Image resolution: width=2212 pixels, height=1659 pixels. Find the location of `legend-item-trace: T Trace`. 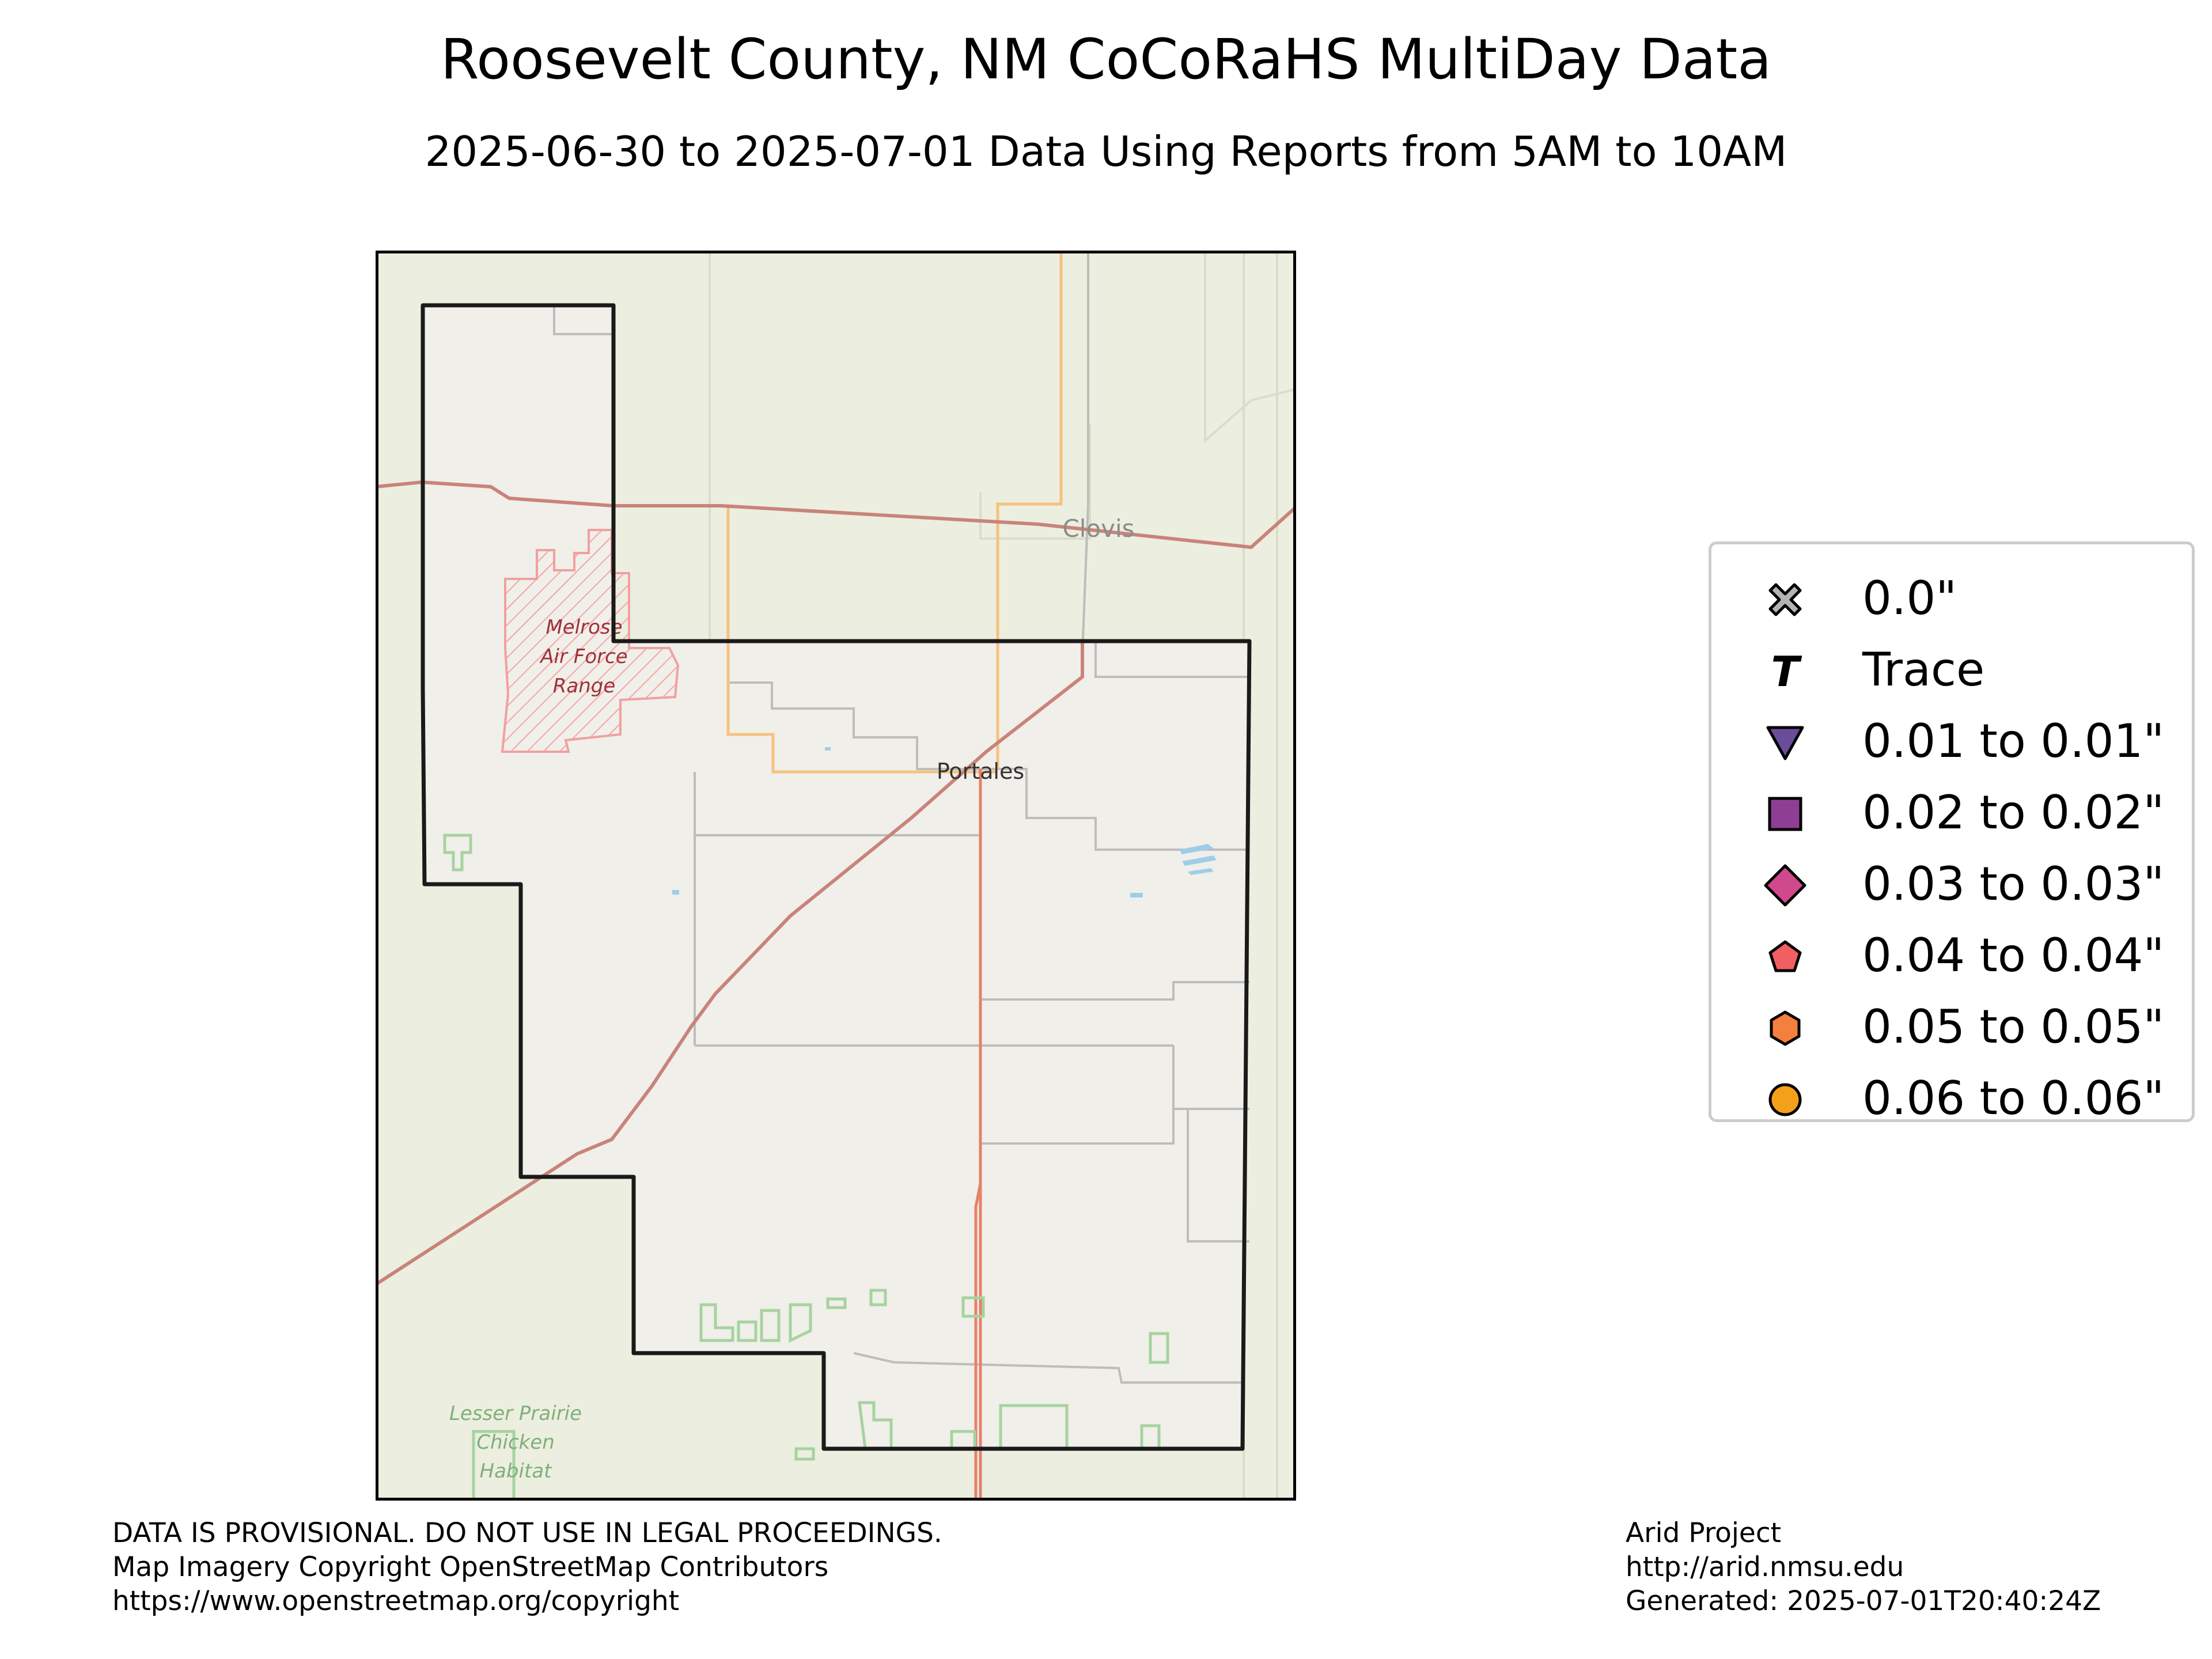

legend-item-trace: T Trace is located at coordinates (1951, 671).